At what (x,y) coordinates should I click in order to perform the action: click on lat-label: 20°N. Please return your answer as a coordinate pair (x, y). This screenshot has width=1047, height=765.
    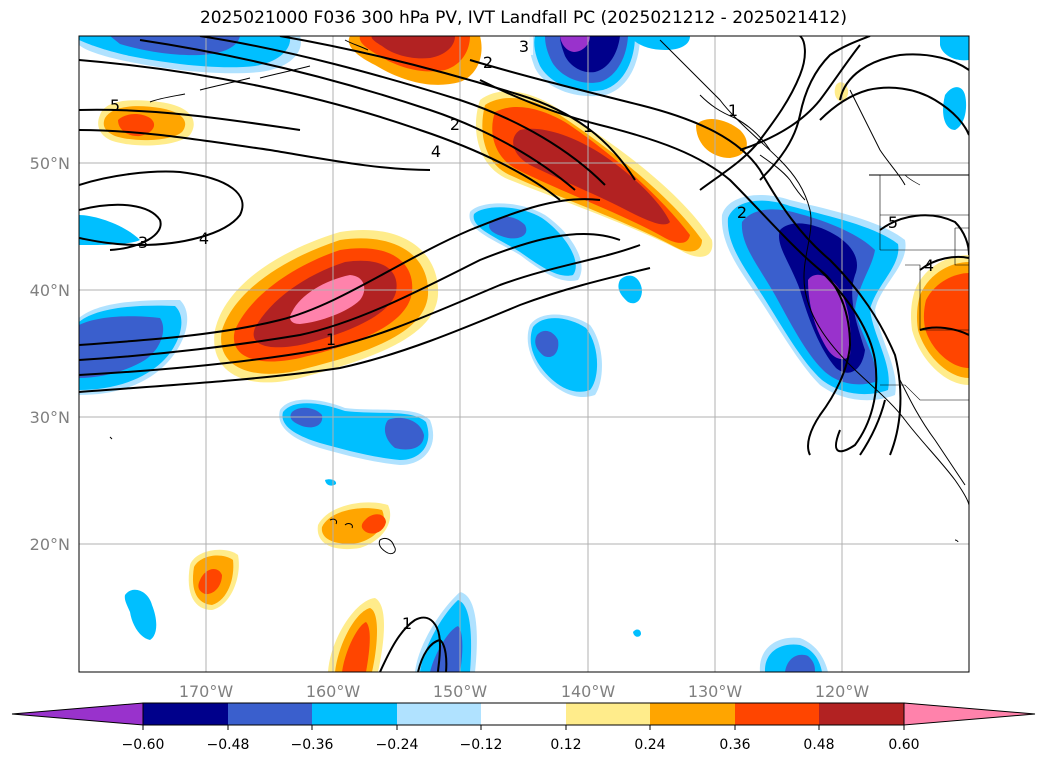
    Looking at the image, I should click on (50, 544).